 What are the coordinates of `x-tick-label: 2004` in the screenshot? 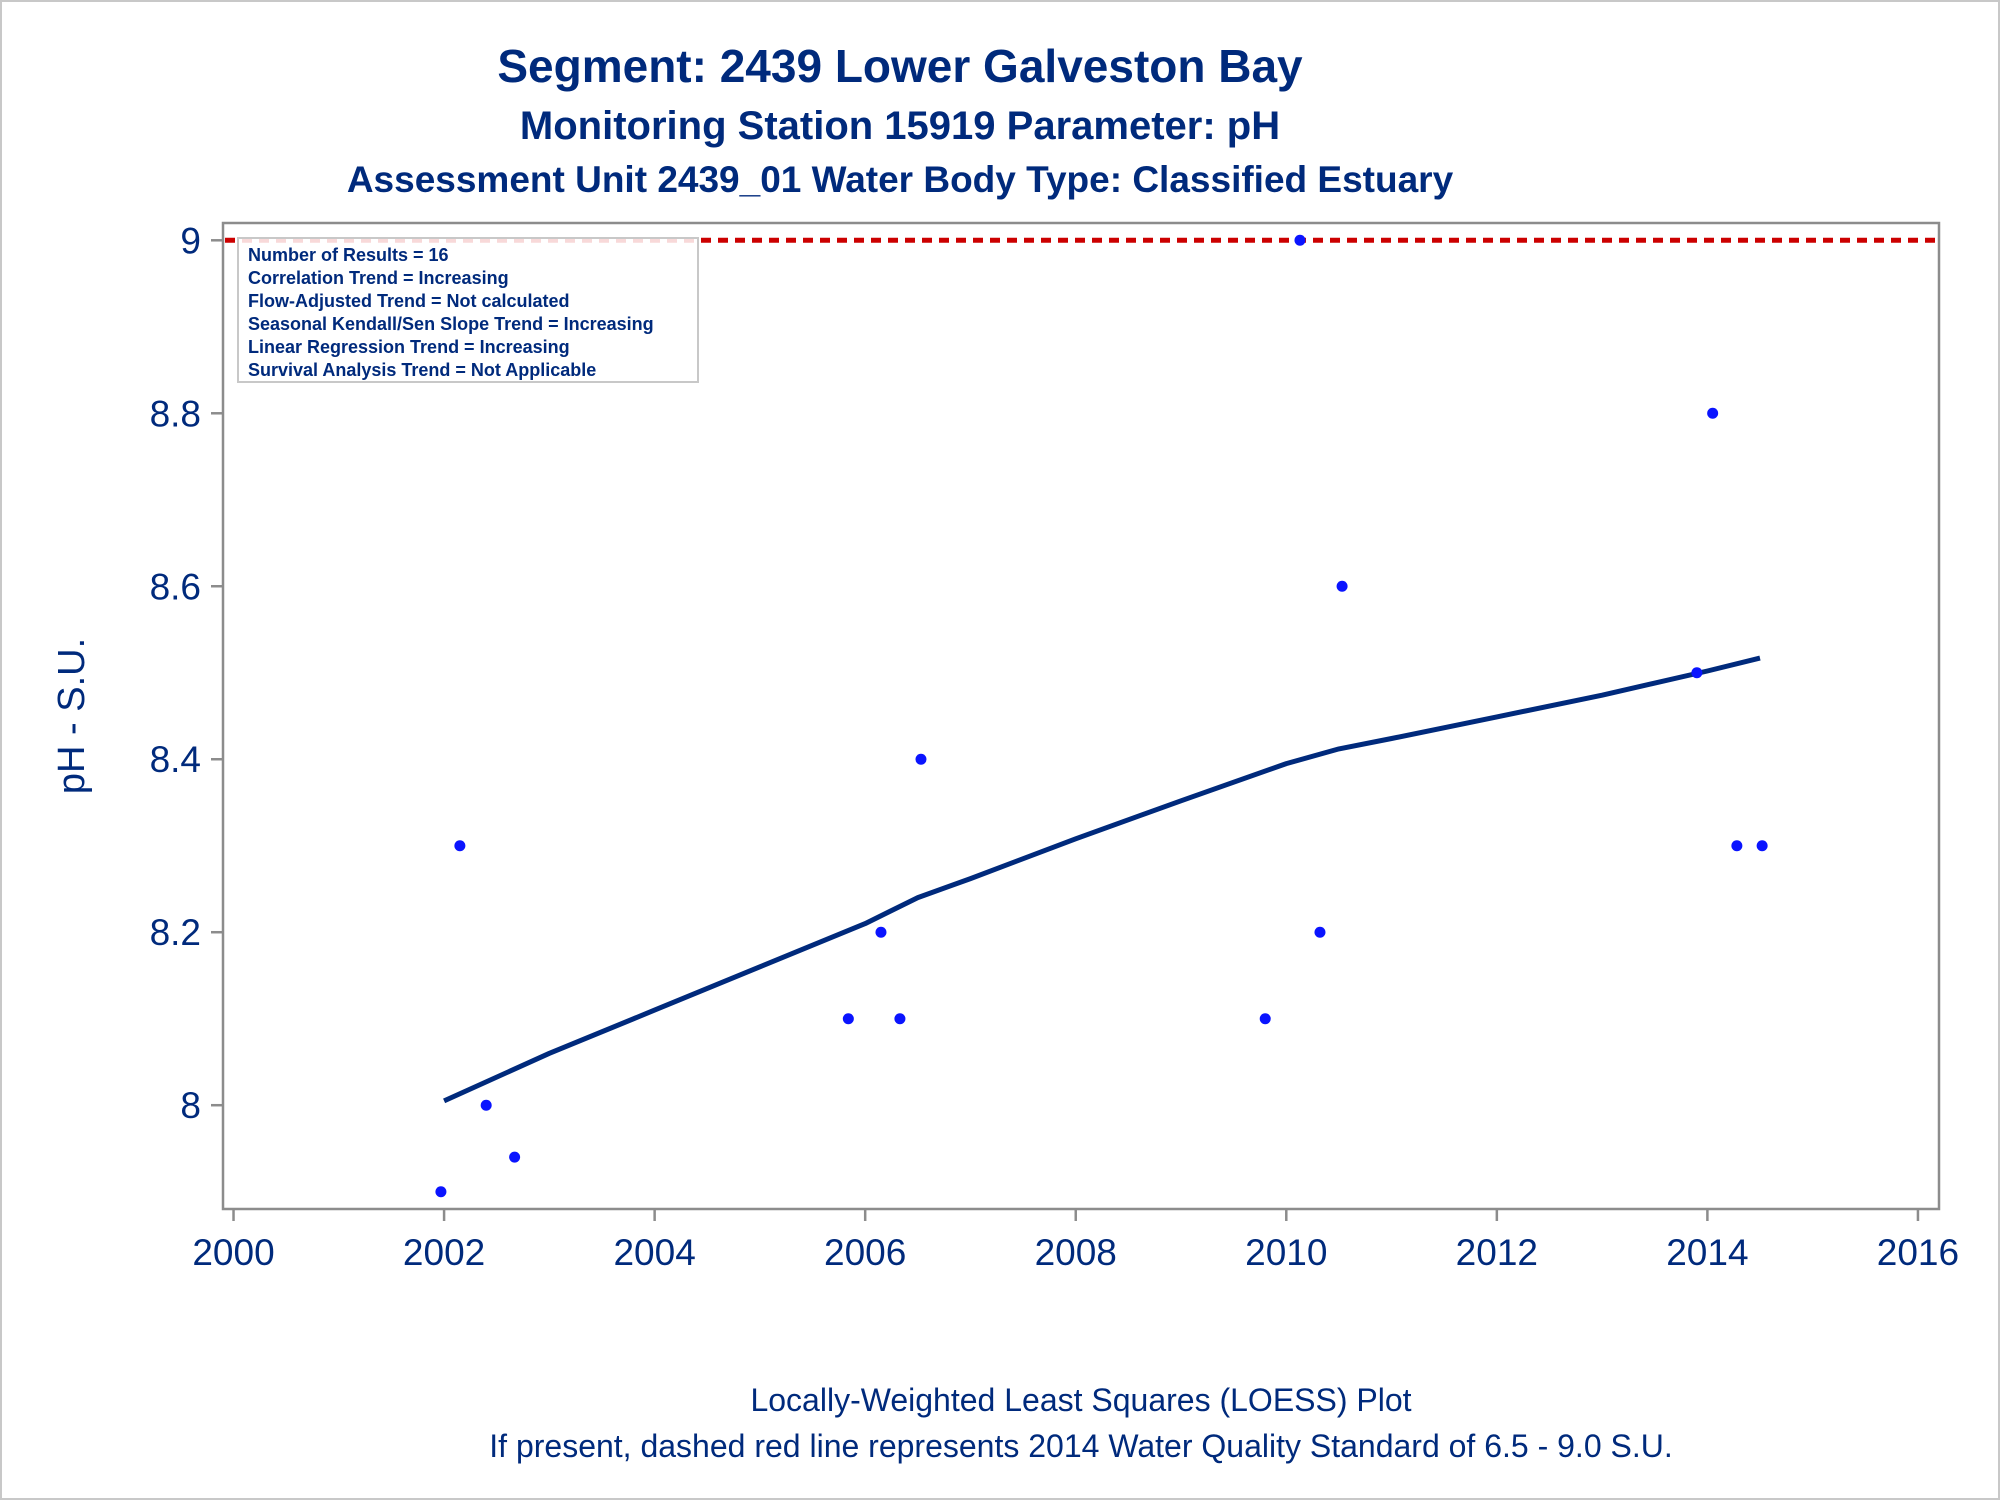 It's located at (654, 1252).